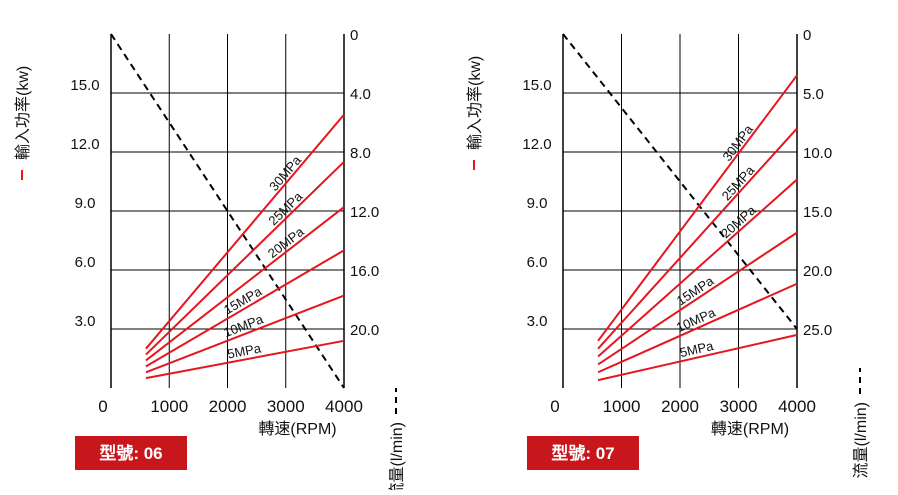  I want to click on model-badge-label: 型號: 07, so click(582, 453).